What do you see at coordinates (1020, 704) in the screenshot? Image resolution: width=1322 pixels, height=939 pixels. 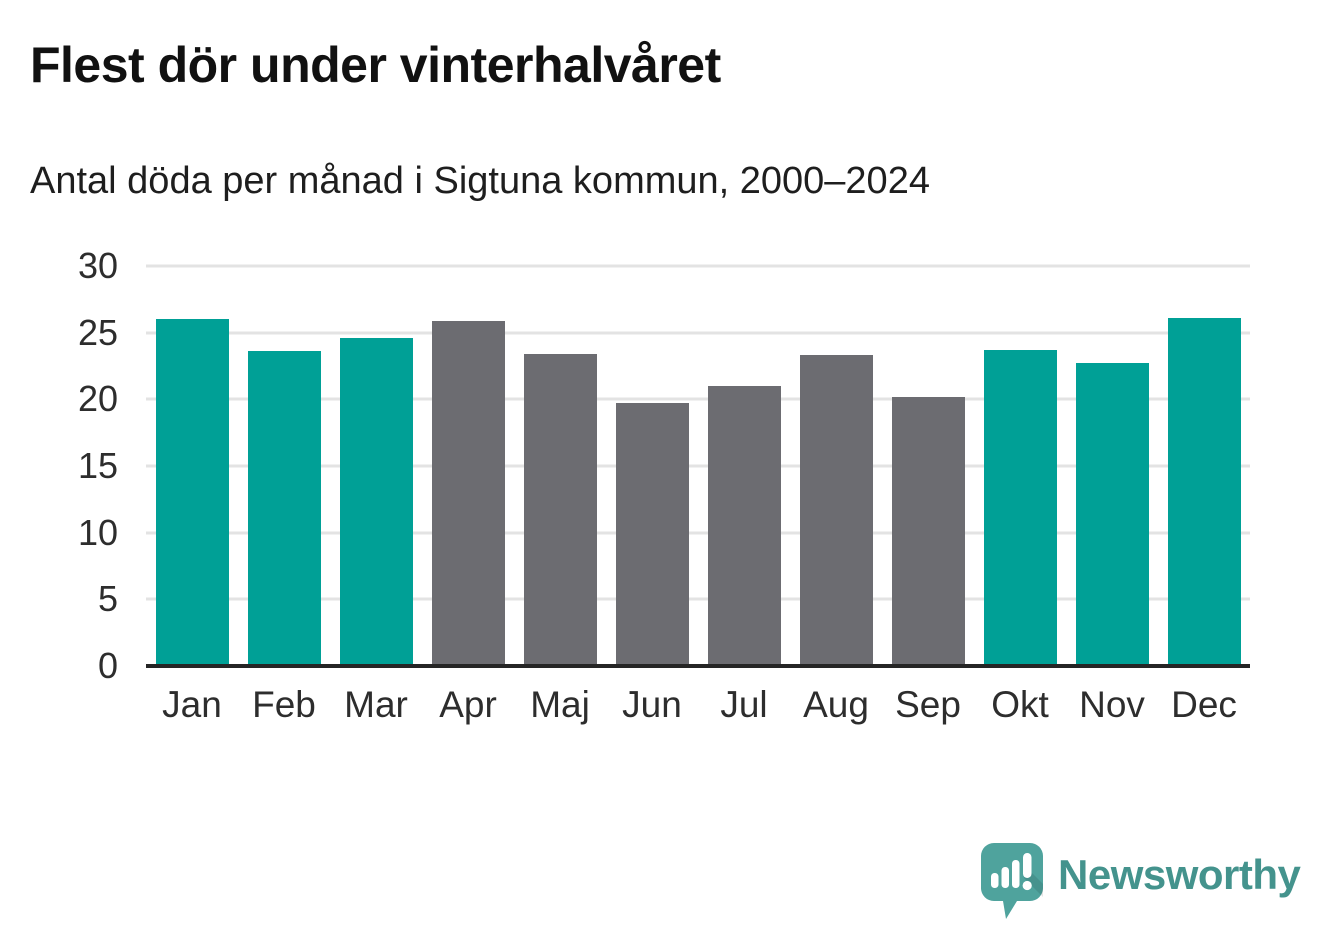 I see `x-tick-label-okt: Okt` at bounding box center [1020, 704].